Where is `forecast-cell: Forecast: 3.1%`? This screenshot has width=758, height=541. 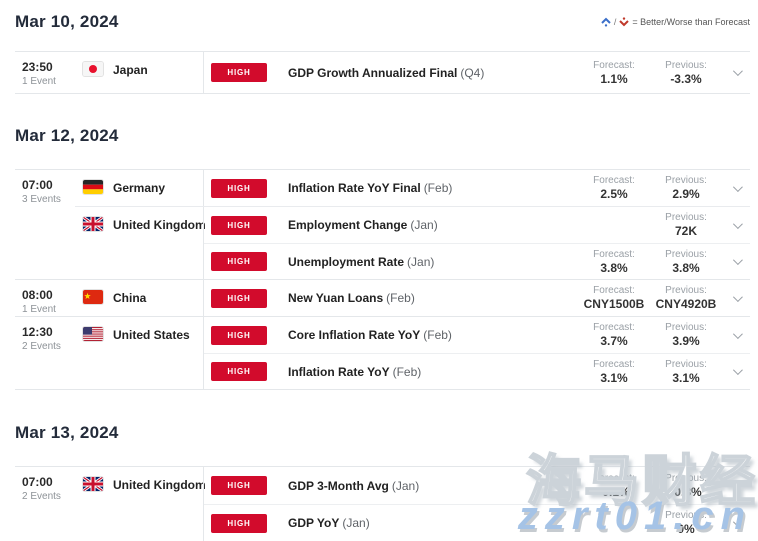 forecast-cell: Forecast: 3.1% is located at coordinates (614, 371).